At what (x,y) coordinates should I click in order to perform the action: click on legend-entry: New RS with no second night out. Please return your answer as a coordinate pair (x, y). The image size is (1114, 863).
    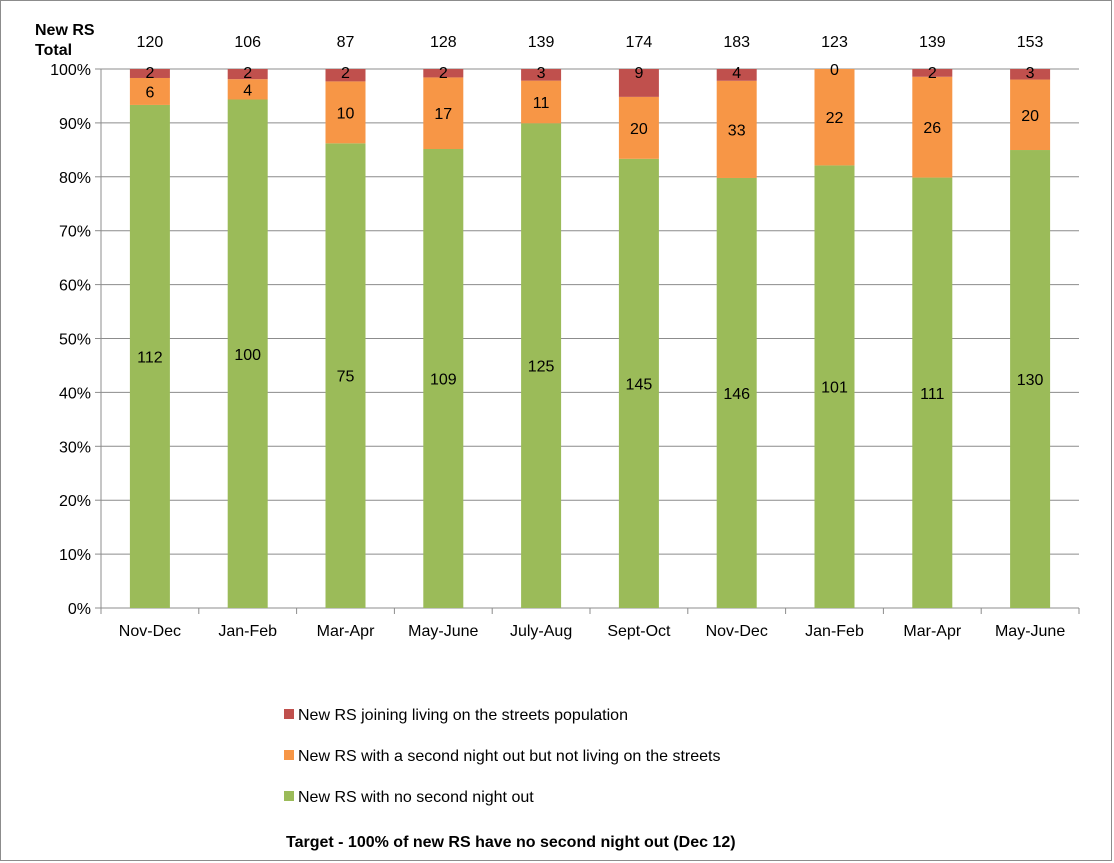
    Looking at the image, I should click on (416, 797).